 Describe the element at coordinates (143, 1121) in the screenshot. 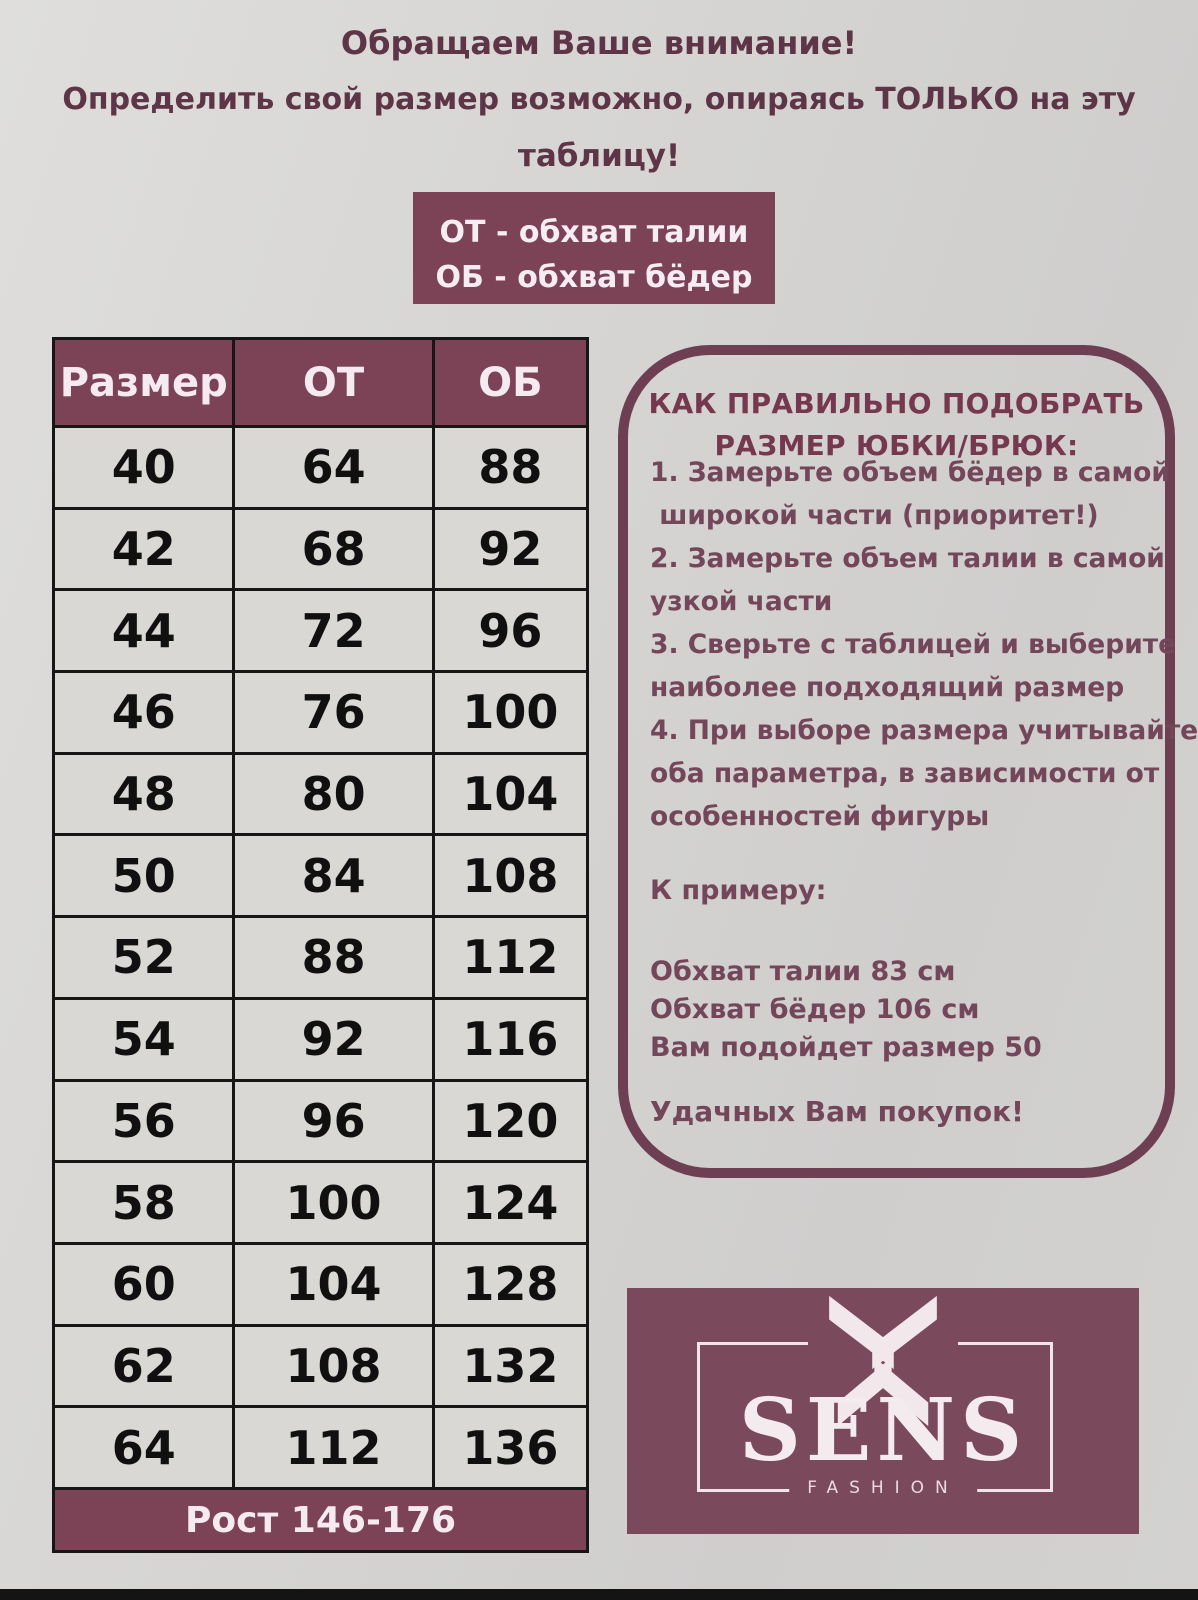

I see `table-cell: 56` at that location.